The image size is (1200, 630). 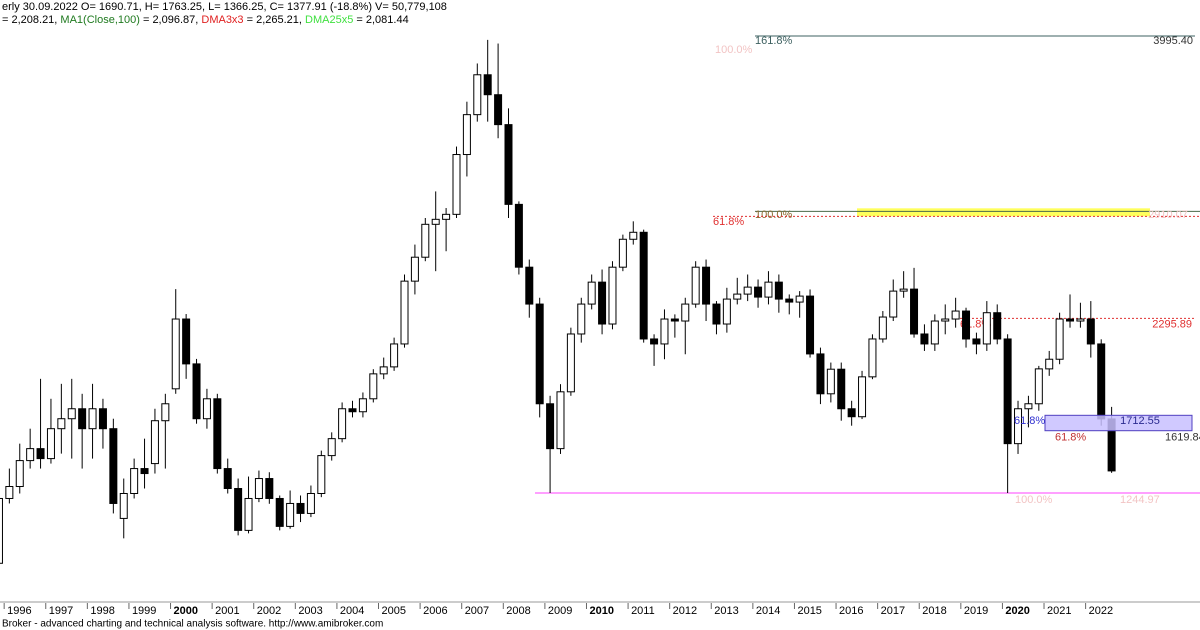 I want to click on level-percent: 100.0%, so click(x=1034, y=500).